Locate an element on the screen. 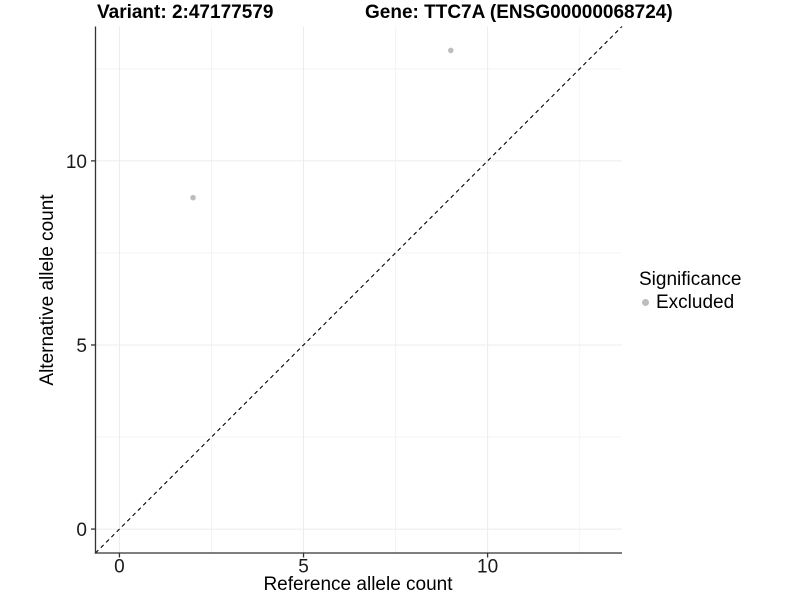 The height and width of the screenshot is (600, 800). y-tick-label: 10 is located at coordinates (76, 162).